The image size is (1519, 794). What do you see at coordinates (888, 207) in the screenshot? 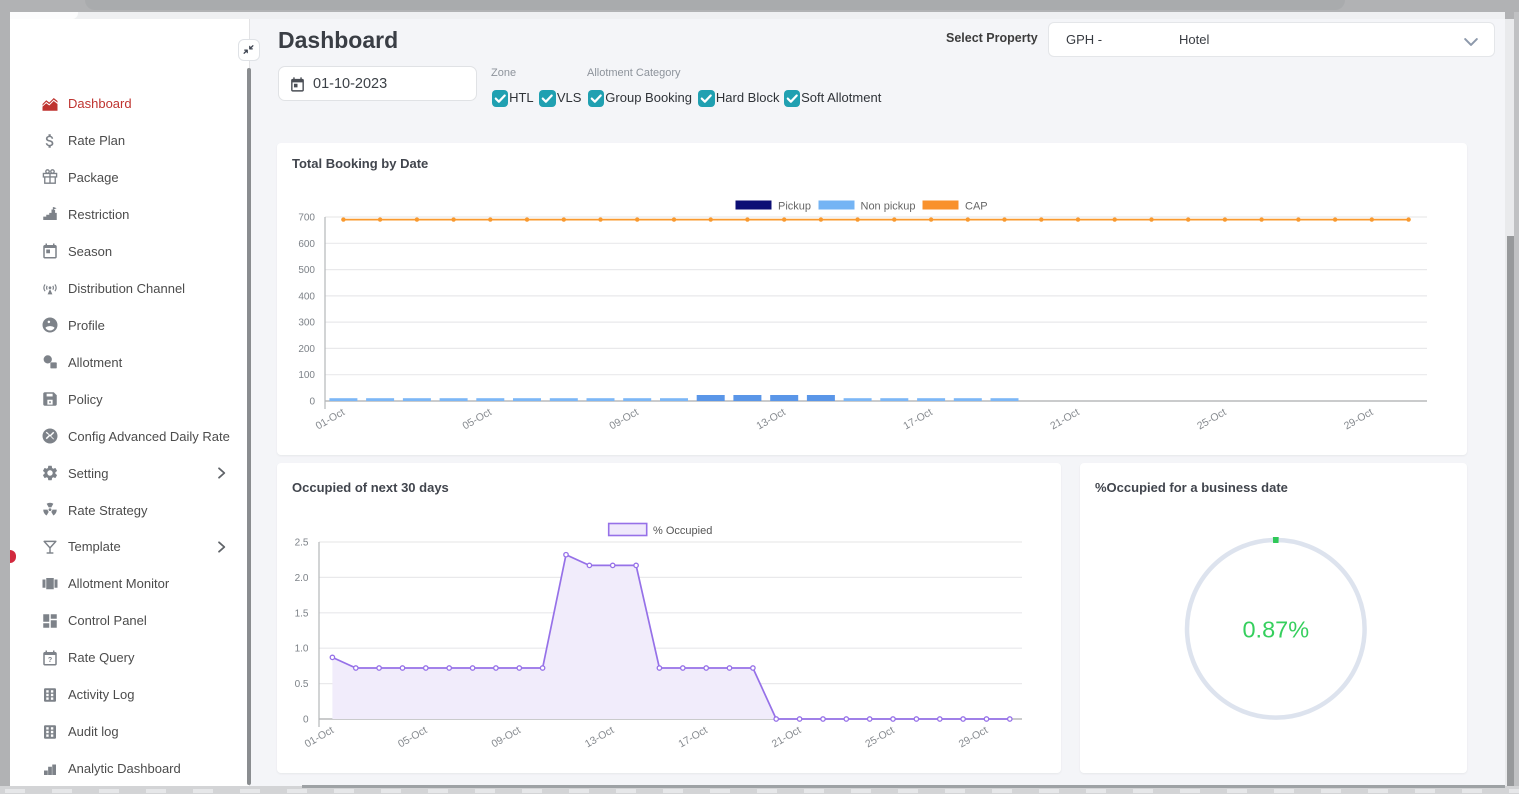
I see `svg-text: Non pickup` at bounding box center [888, 207].